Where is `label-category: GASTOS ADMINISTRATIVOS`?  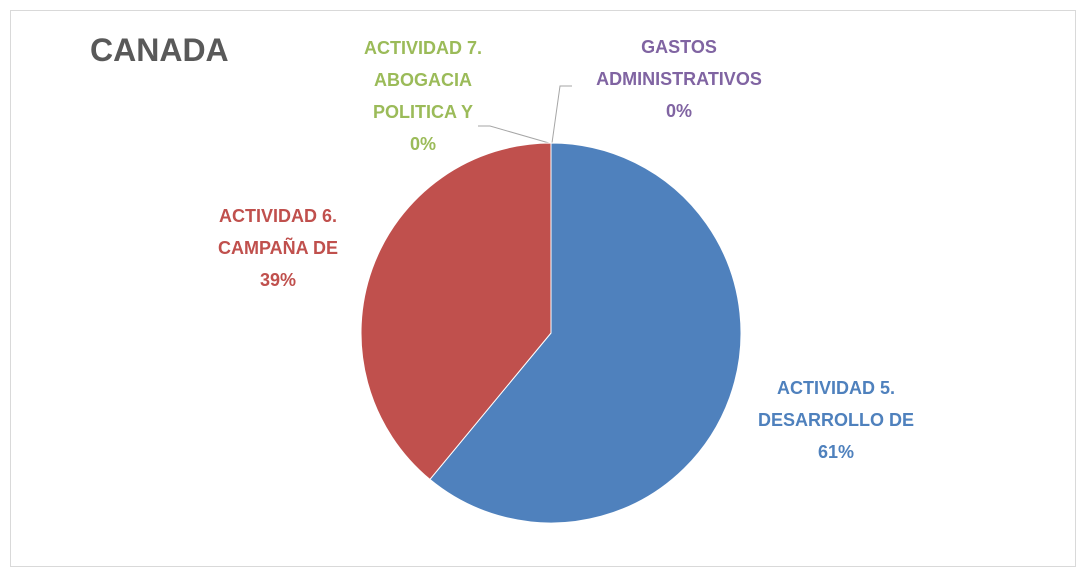
label-category: GASTOS ADMINISTRATIVOS is located at coordinates (679, 63).